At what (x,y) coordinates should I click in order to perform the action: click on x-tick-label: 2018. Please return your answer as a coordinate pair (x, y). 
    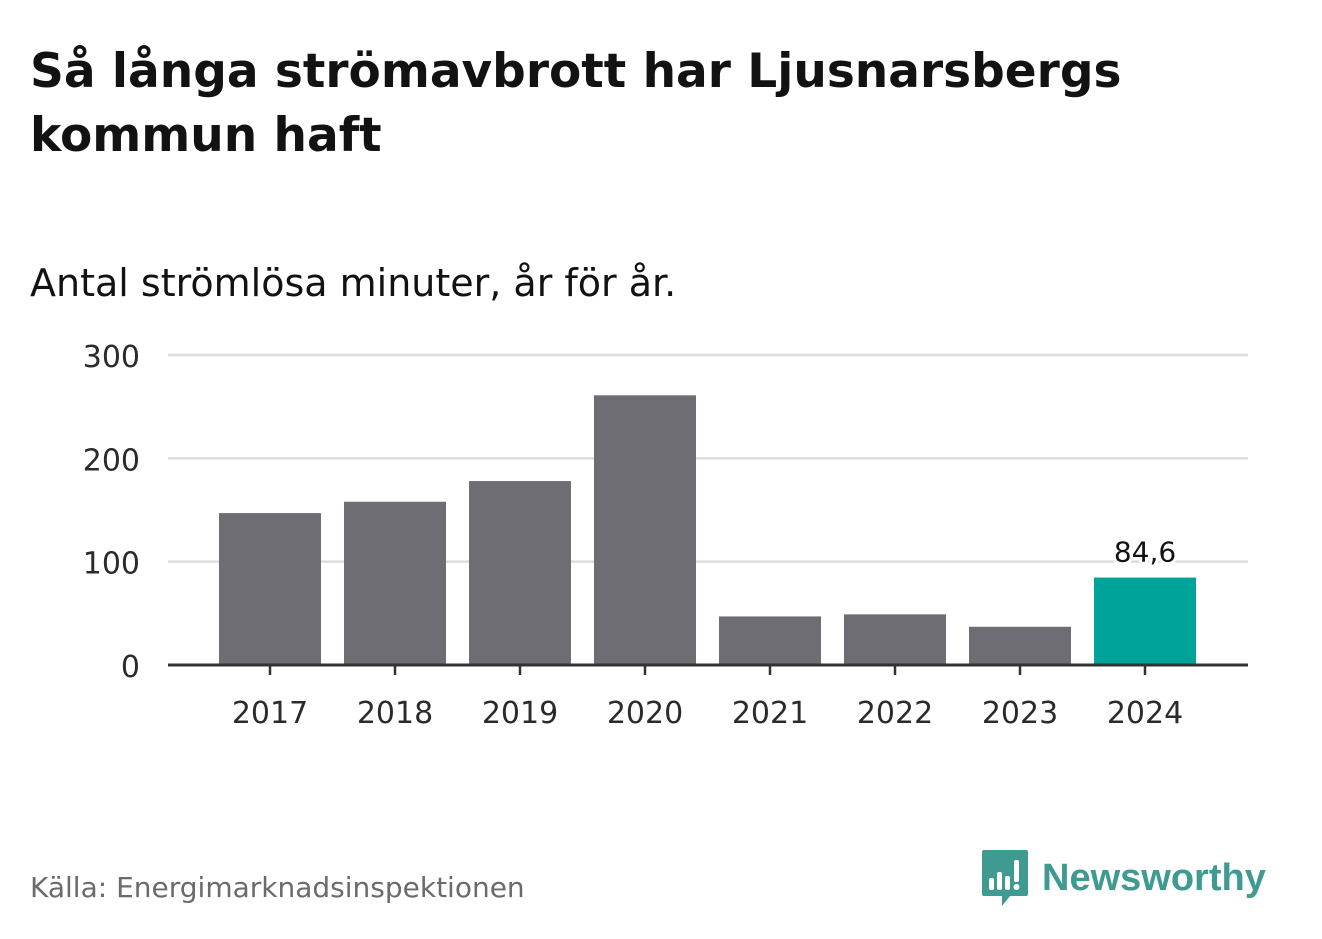
    Looking at the image, I should click on (395, 713).